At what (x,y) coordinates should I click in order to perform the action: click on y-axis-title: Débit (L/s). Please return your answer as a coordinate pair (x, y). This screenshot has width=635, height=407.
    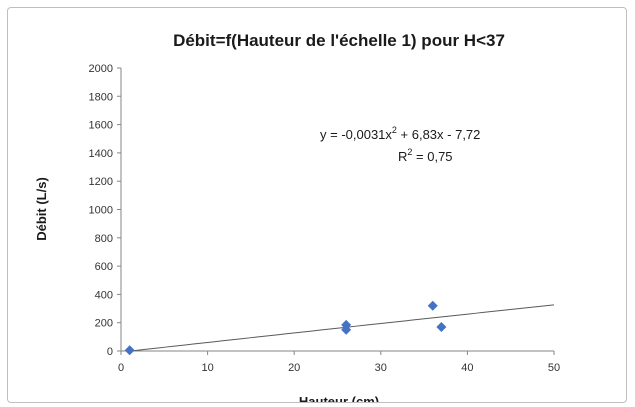
    Looking at the image, I should click on (41, 209).